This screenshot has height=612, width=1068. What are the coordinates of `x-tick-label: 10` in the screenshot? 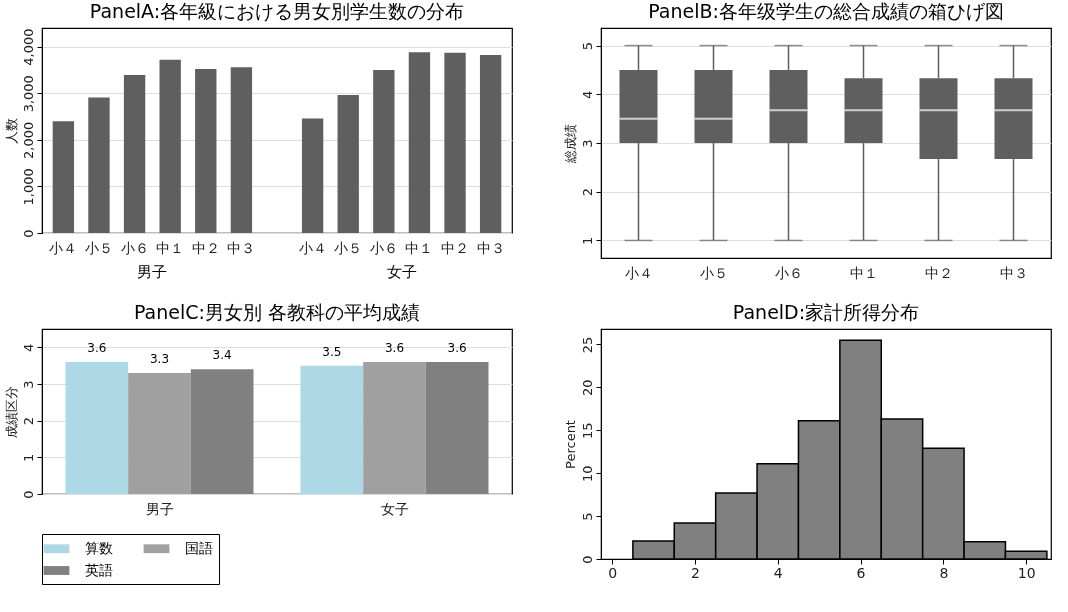 It's located at (1026, 572).